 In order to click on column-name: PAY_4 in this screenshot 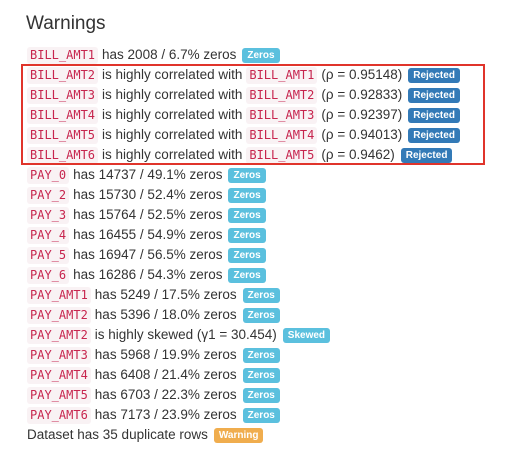, I will do `click(48, 235)`.